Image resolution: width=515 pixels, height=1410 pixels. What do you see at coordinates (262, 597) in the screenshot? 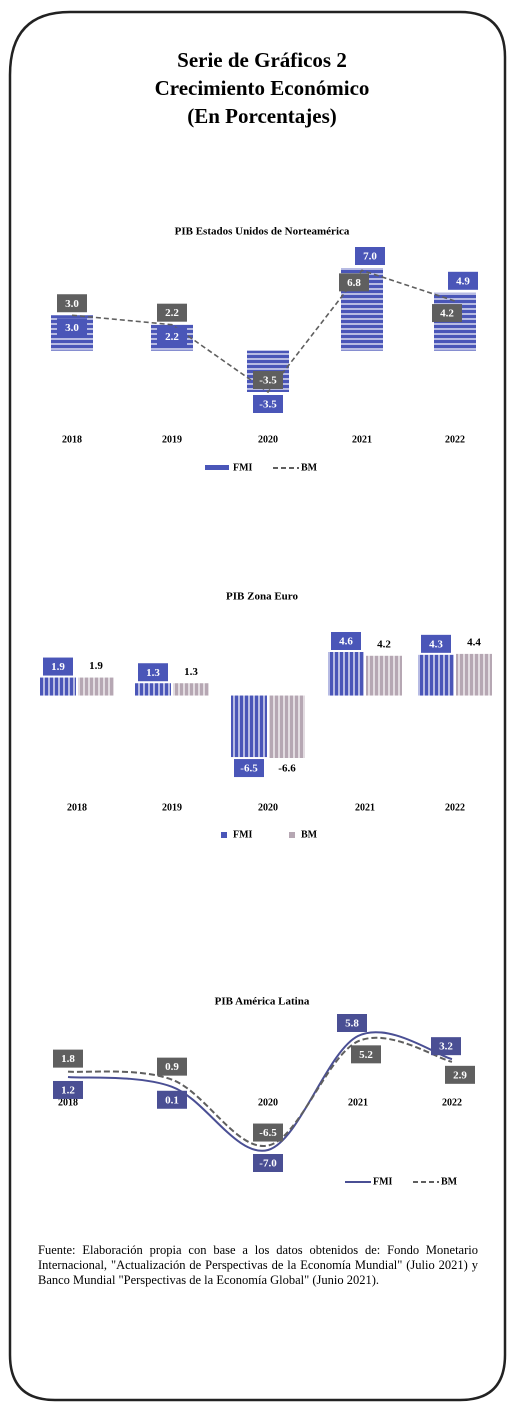
I see `chart-title: PIB Zona Euro` at bounding box center [262, 597].